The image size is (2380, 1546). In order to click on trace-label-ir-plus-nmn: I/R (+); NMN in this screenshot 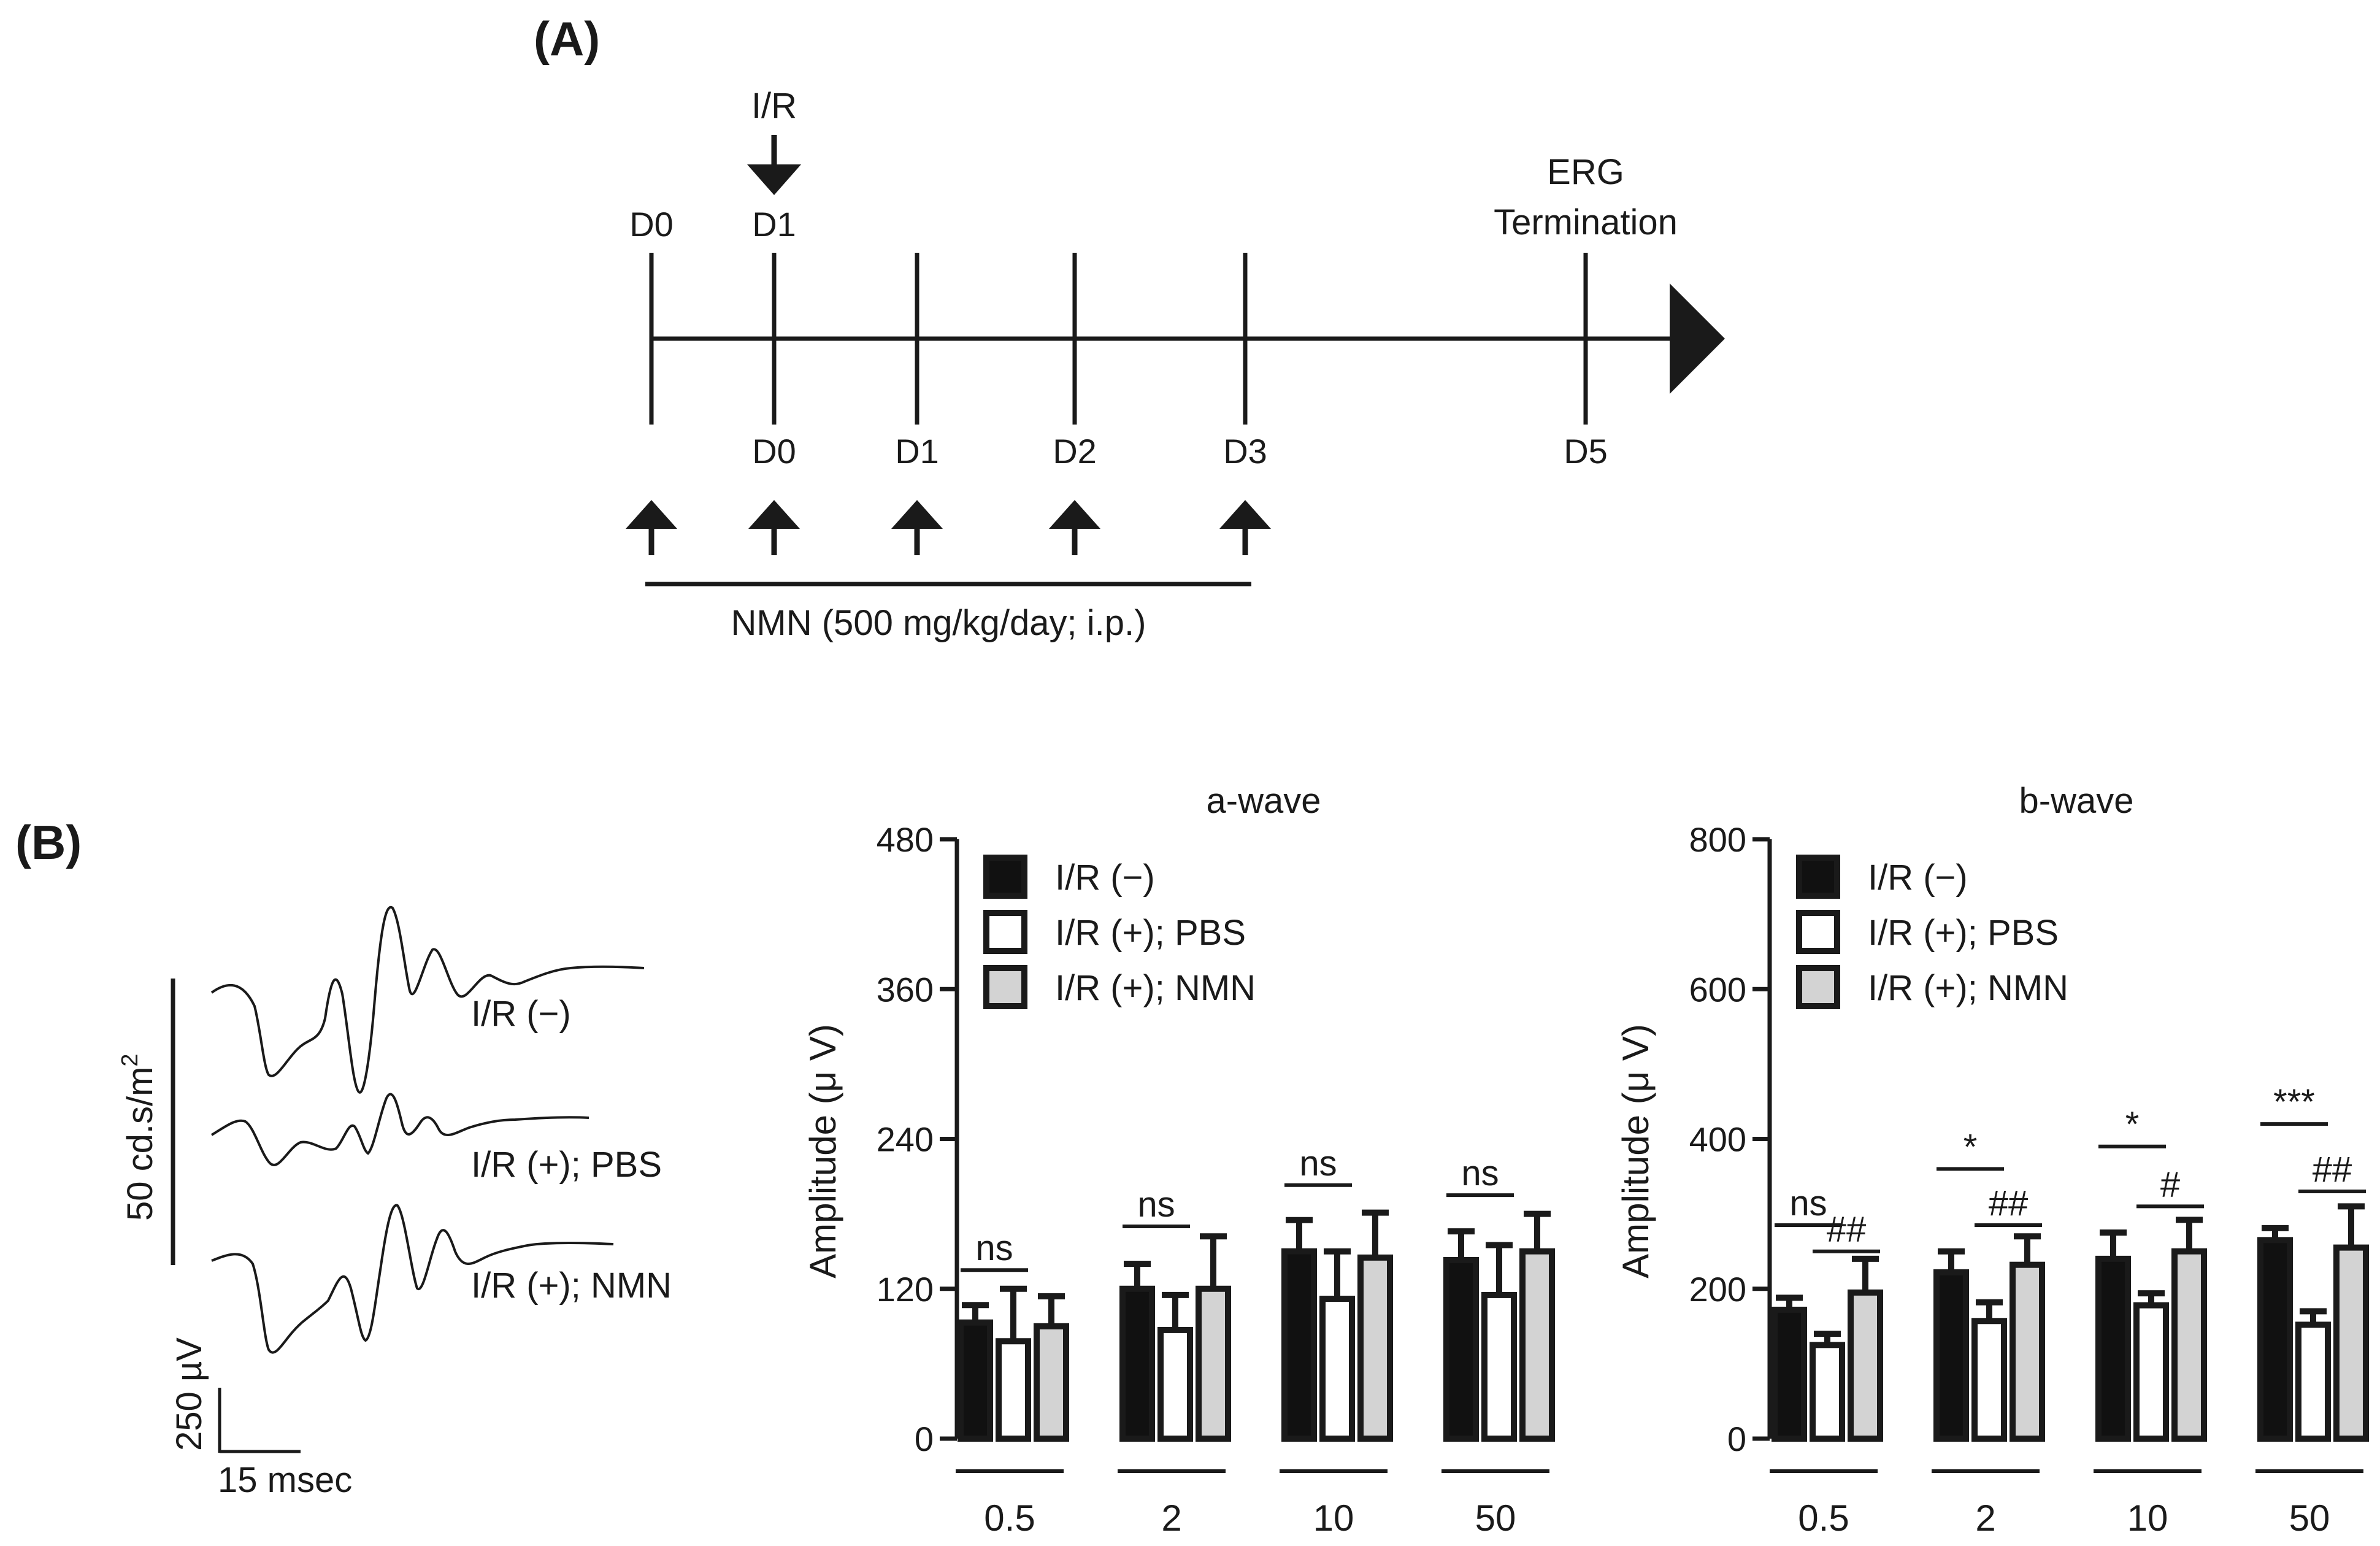, I will do `click(571, 1286)`.